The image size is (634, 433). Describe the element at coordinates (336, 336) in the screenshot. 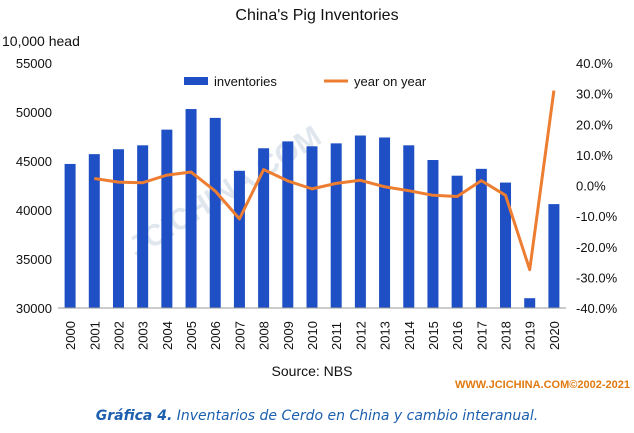

I see `x-tick-label: 2011` at that location.